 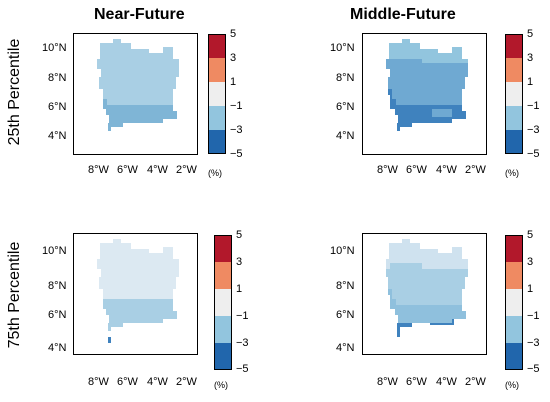 I want to click on map-near-future-25th, so click(x=138, y=85).